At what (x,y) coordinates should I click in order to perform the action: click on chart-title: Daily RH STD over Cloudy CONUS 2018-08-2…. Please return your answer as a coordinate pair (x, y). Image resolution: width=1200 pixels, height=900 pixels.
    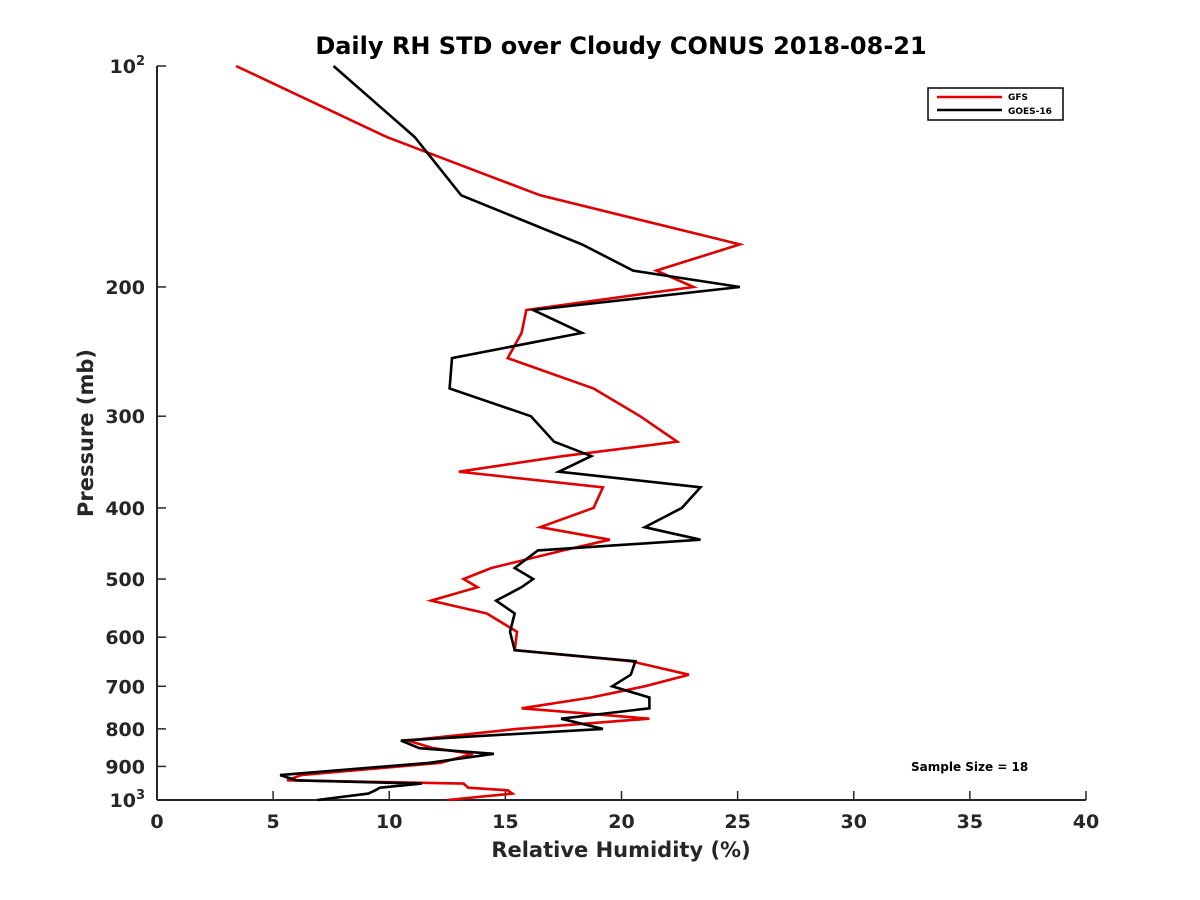
    Looking at the image, I should click on (620, 46).